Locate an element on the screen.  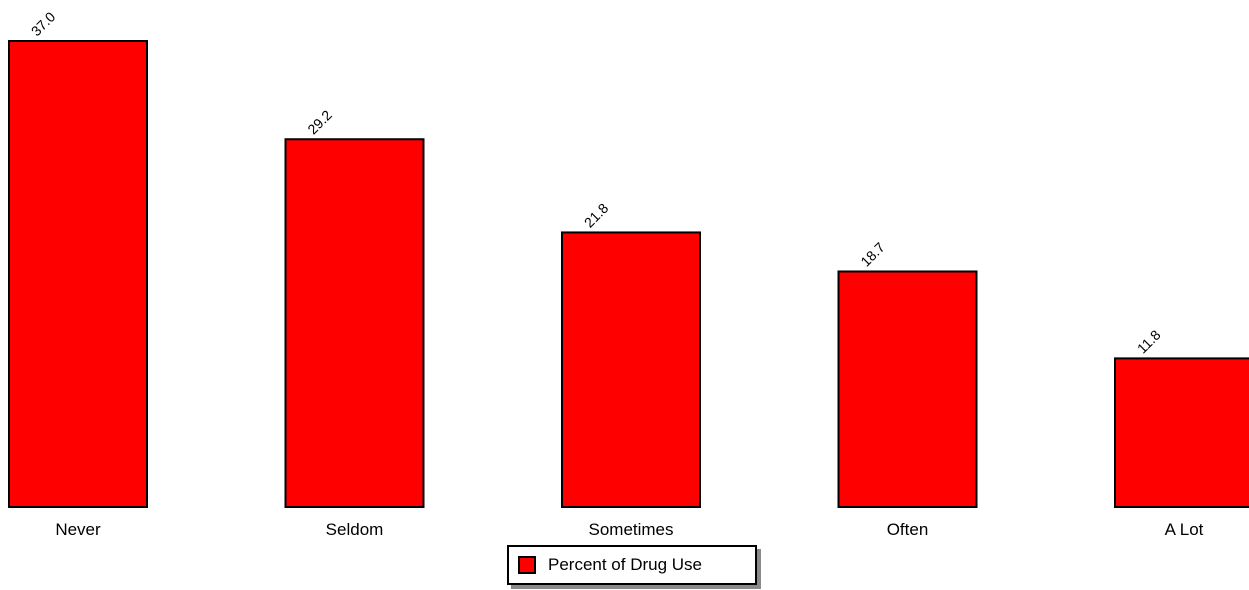
x-tick-label-sometimes: Sometimes is located at coordinates (630, 529).